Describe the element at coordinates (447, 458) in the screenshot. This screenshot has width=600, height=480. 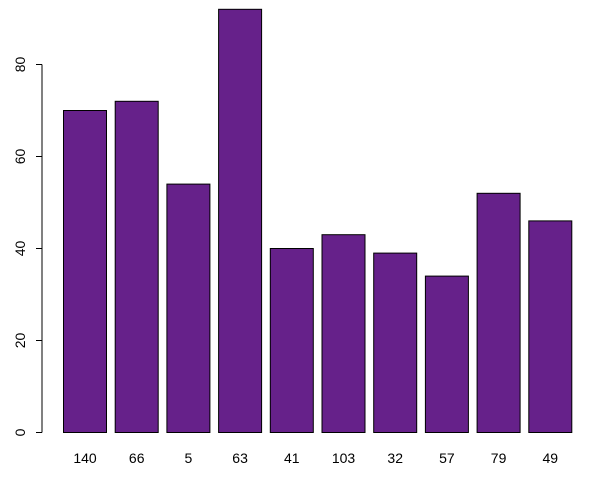
I see `x-tick-label: 57` at that location.